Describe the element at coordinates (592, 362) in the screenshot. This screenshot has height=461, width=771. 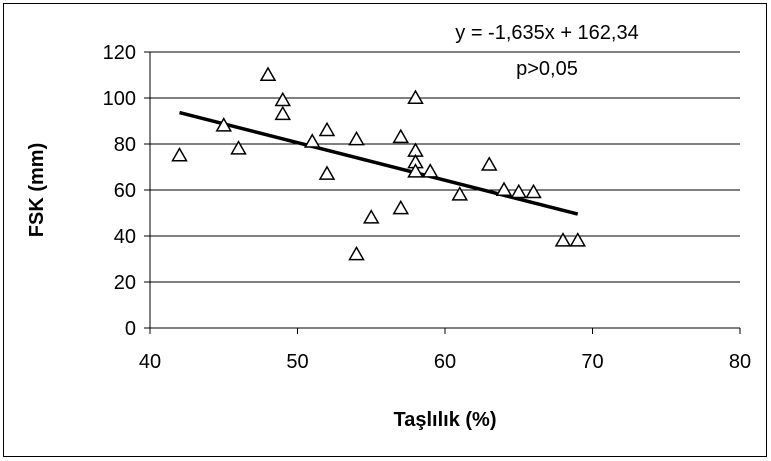
I see `x-tick-label: 70` at that location.